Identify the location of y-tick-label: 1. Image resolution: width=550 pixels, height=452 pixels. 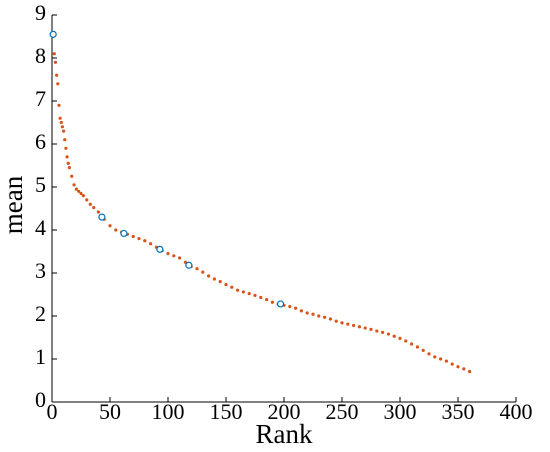
(40, 356).